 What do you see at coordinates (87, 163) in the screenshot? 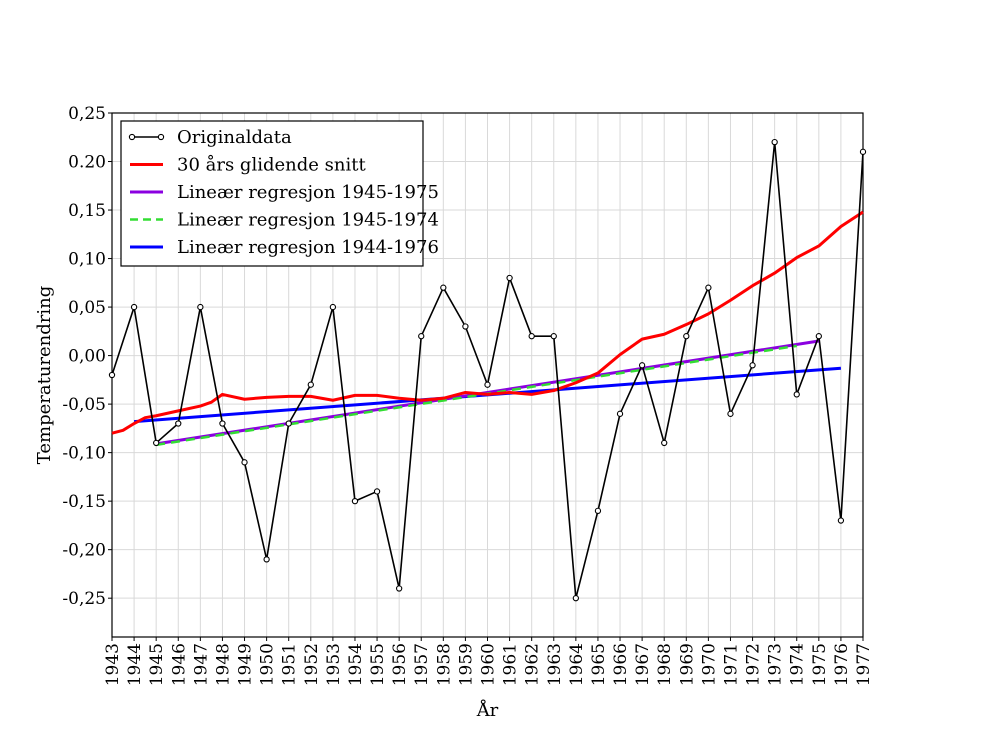
I see `y-tick-label: 0.20` at bounding box center [87, 163].